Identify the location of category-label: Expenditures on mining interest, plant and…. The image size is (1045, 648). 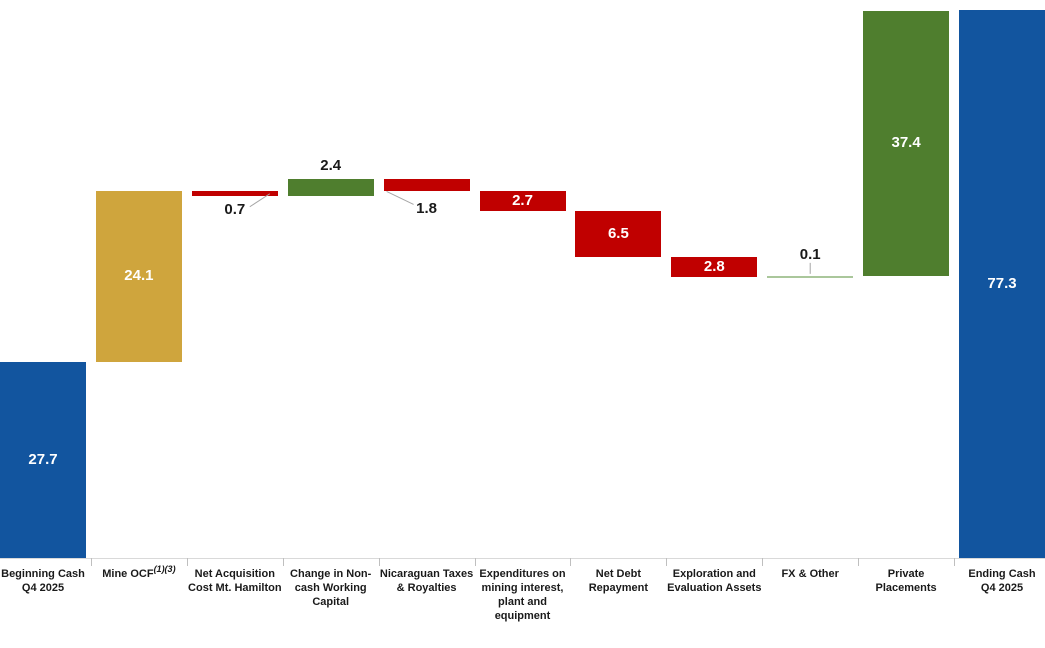
(522, 595).